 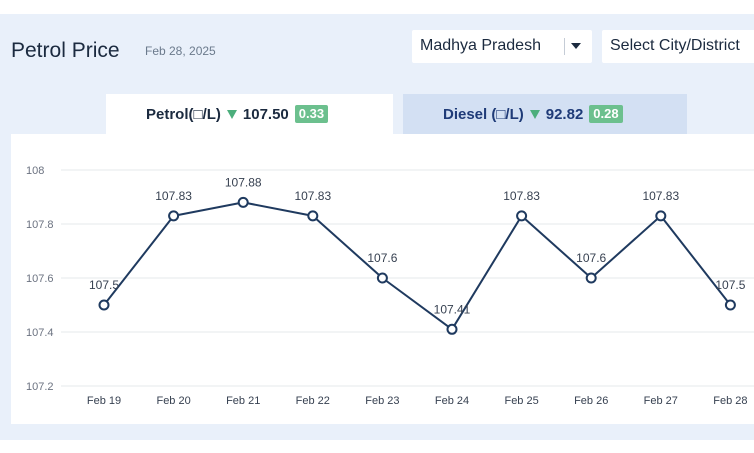 What do you see at coordinates (382, 401) in the screenshot?
I see `x-tick-label: Feb 23` at bounding box center [382, 401].